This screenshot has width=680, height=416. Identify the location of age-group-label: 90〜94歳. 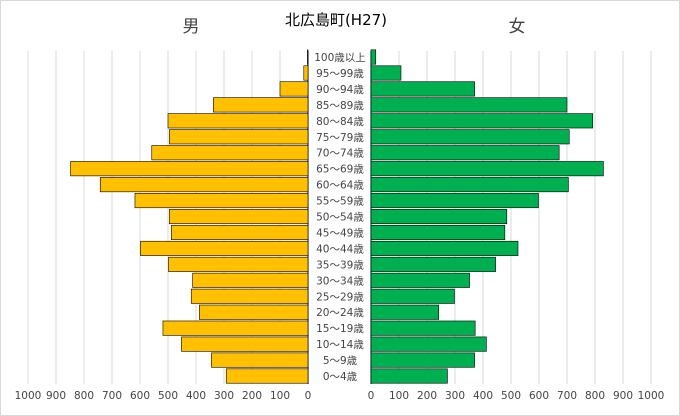
(340, 90).